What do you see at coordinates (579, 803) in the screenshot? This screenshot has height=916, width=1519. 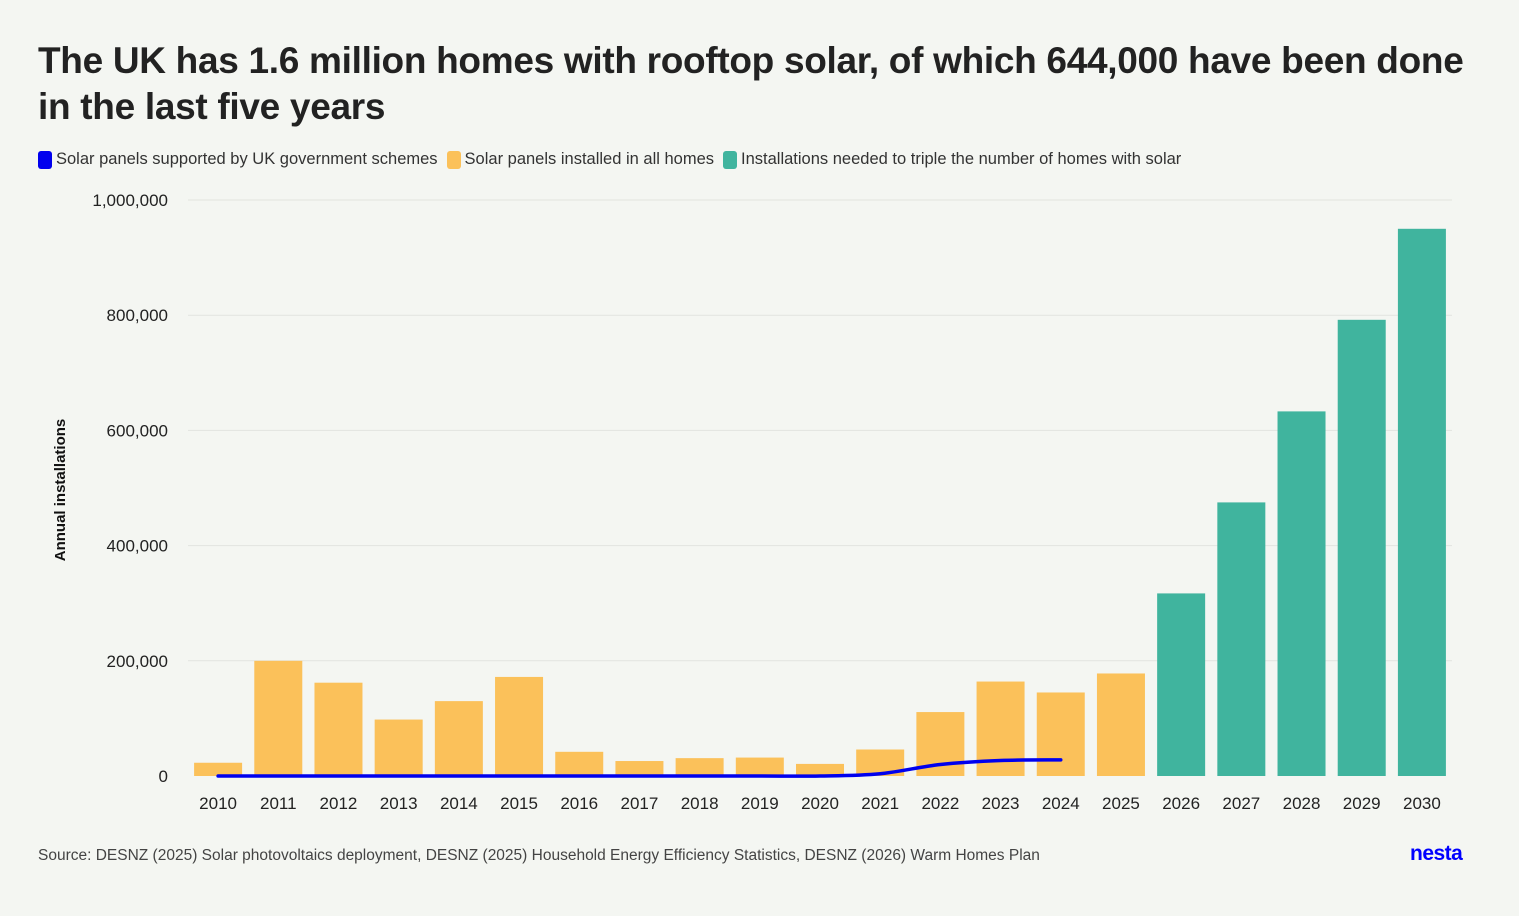 I see `x-tick-label: 2016` at bounding box center [579, 803].